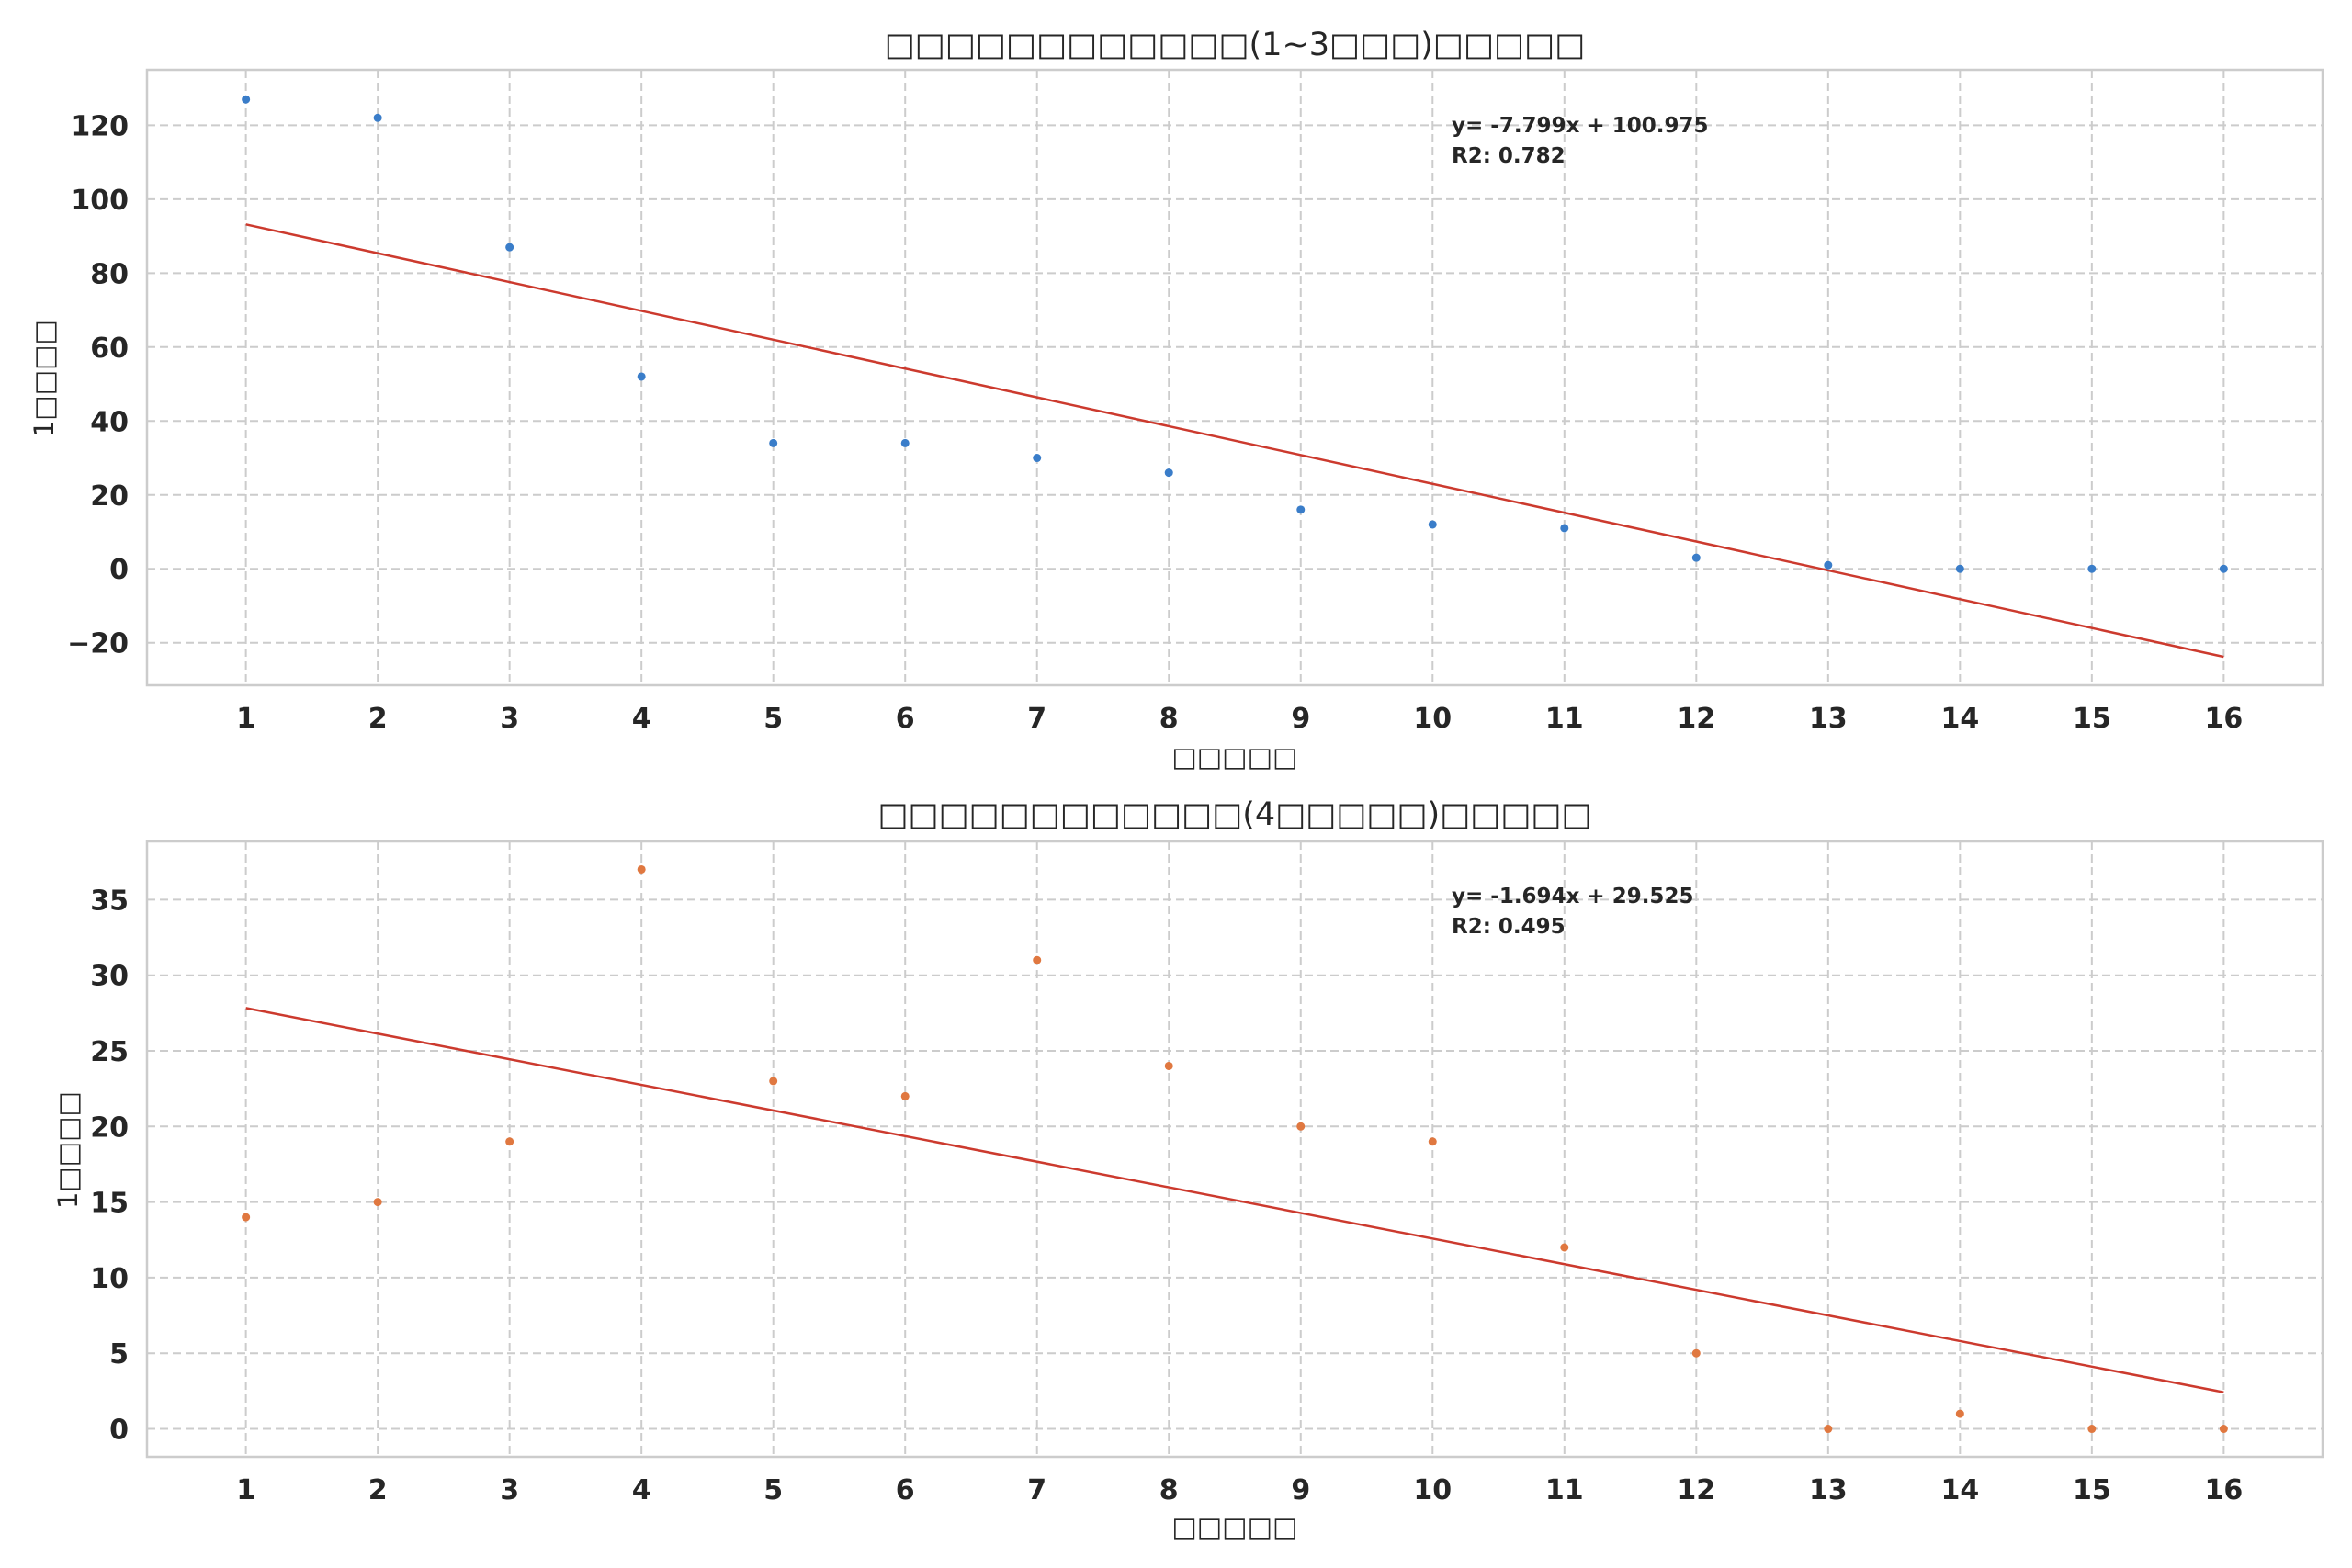 This screenshot has width=2352, height=1568. I want to click on y-tick-label: 80, so click(110, 274).